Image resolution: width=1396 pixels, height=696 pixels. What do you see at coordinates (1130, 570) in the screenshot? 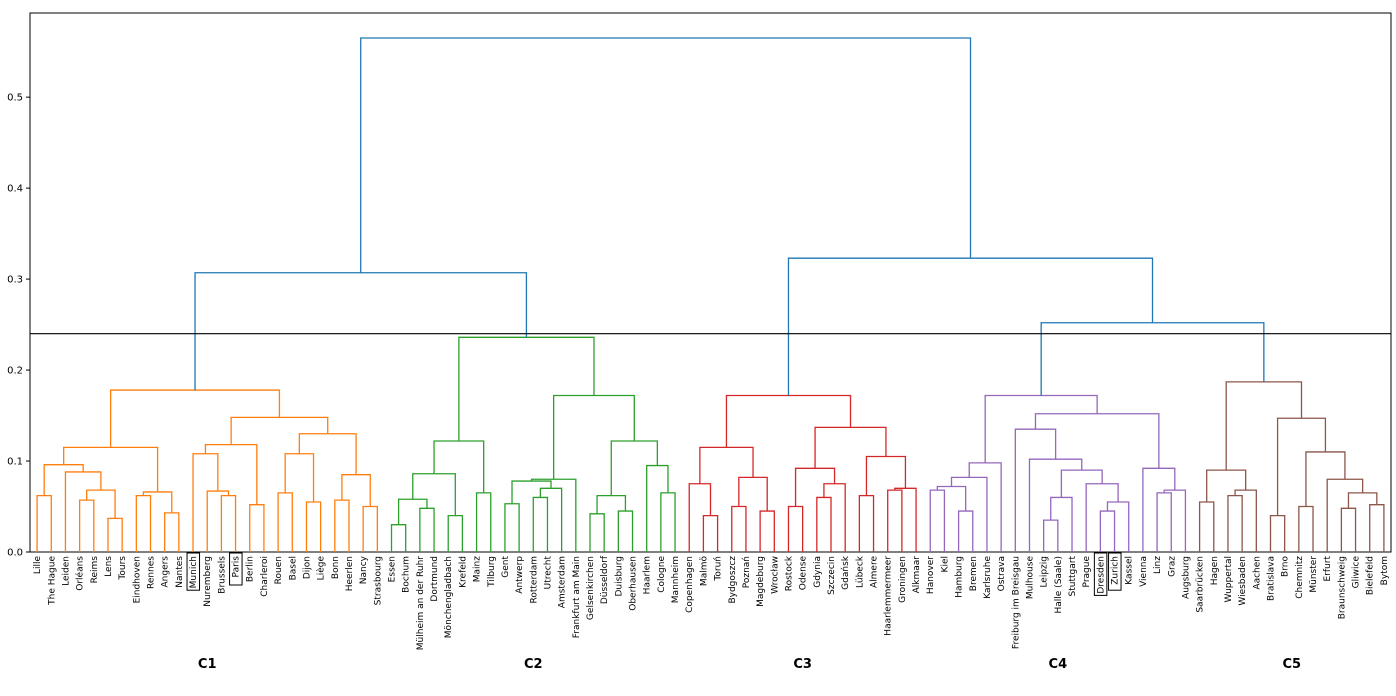
I see `leaf-label: Kassel` at bounding box center [1130, 570].